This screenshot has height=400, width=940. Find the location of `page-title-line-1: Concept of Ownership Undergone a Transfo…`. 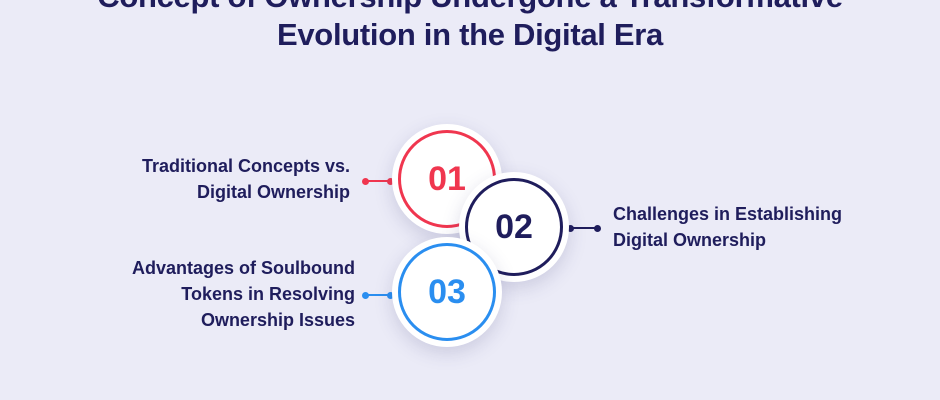

page-title-line-1: Concept of Ownership Undergone a Transfo… is located at coordinates (470, 8).